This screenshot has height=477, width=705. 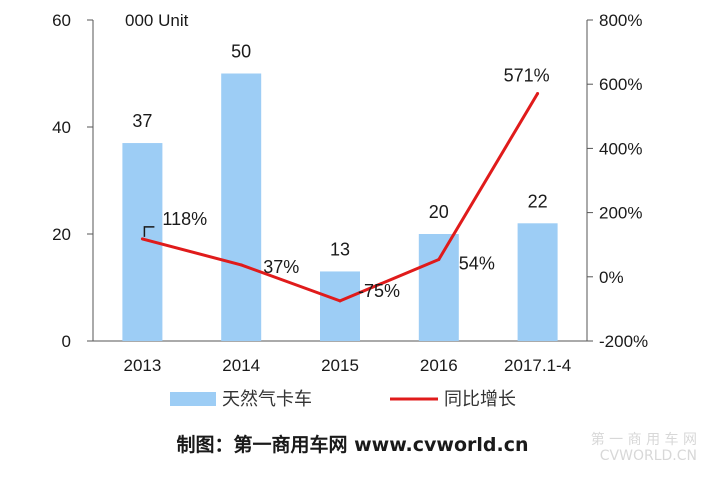 I want to click on bar-data-label: 22, so click(x=538, y=201).